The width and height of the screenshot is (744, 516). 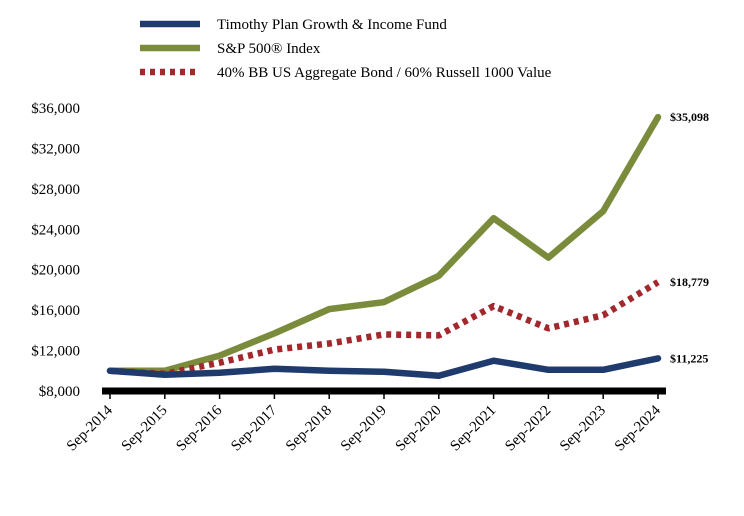 What do you see at coordinates (528, 429) in the screenshot?
I see `x-tick-label: Sep-2022` at bounding box center [528, 429].